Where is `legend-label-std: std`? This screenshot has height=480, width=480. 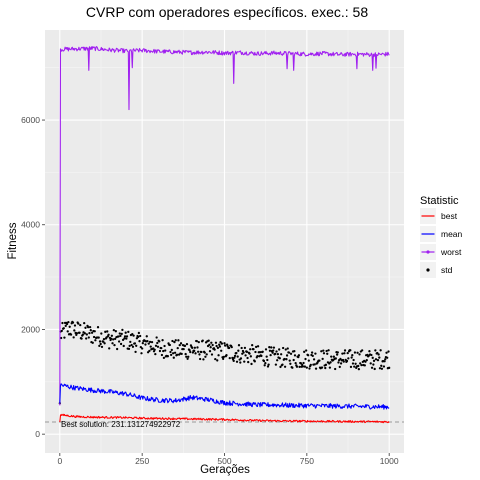 legend-label-std: std is located at coordinates (447, 270).